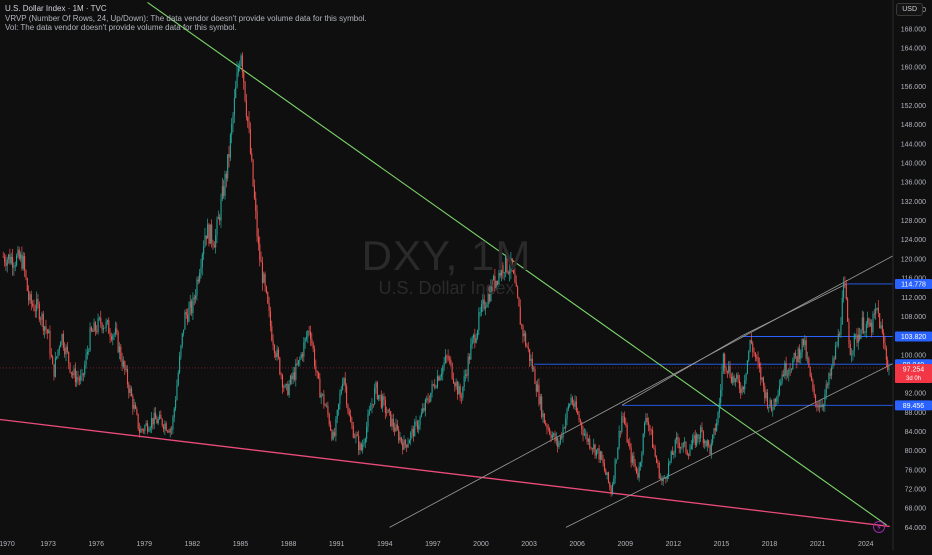  Describe the element at coordinates (913, 285) in the screenshot. I see `level-price-label: 114.778` at that location.